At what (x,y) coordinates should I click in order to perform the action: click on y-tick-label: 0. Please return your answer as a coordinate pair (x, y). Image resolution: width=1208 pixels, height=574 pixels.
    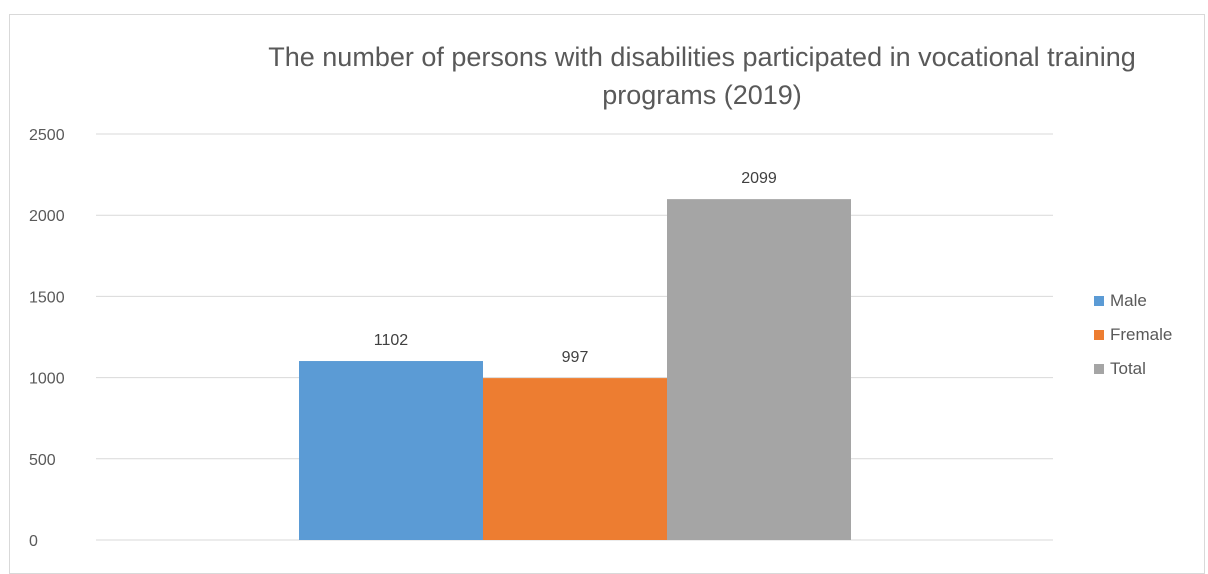
    Looking at the image, I should click on (33, 541).